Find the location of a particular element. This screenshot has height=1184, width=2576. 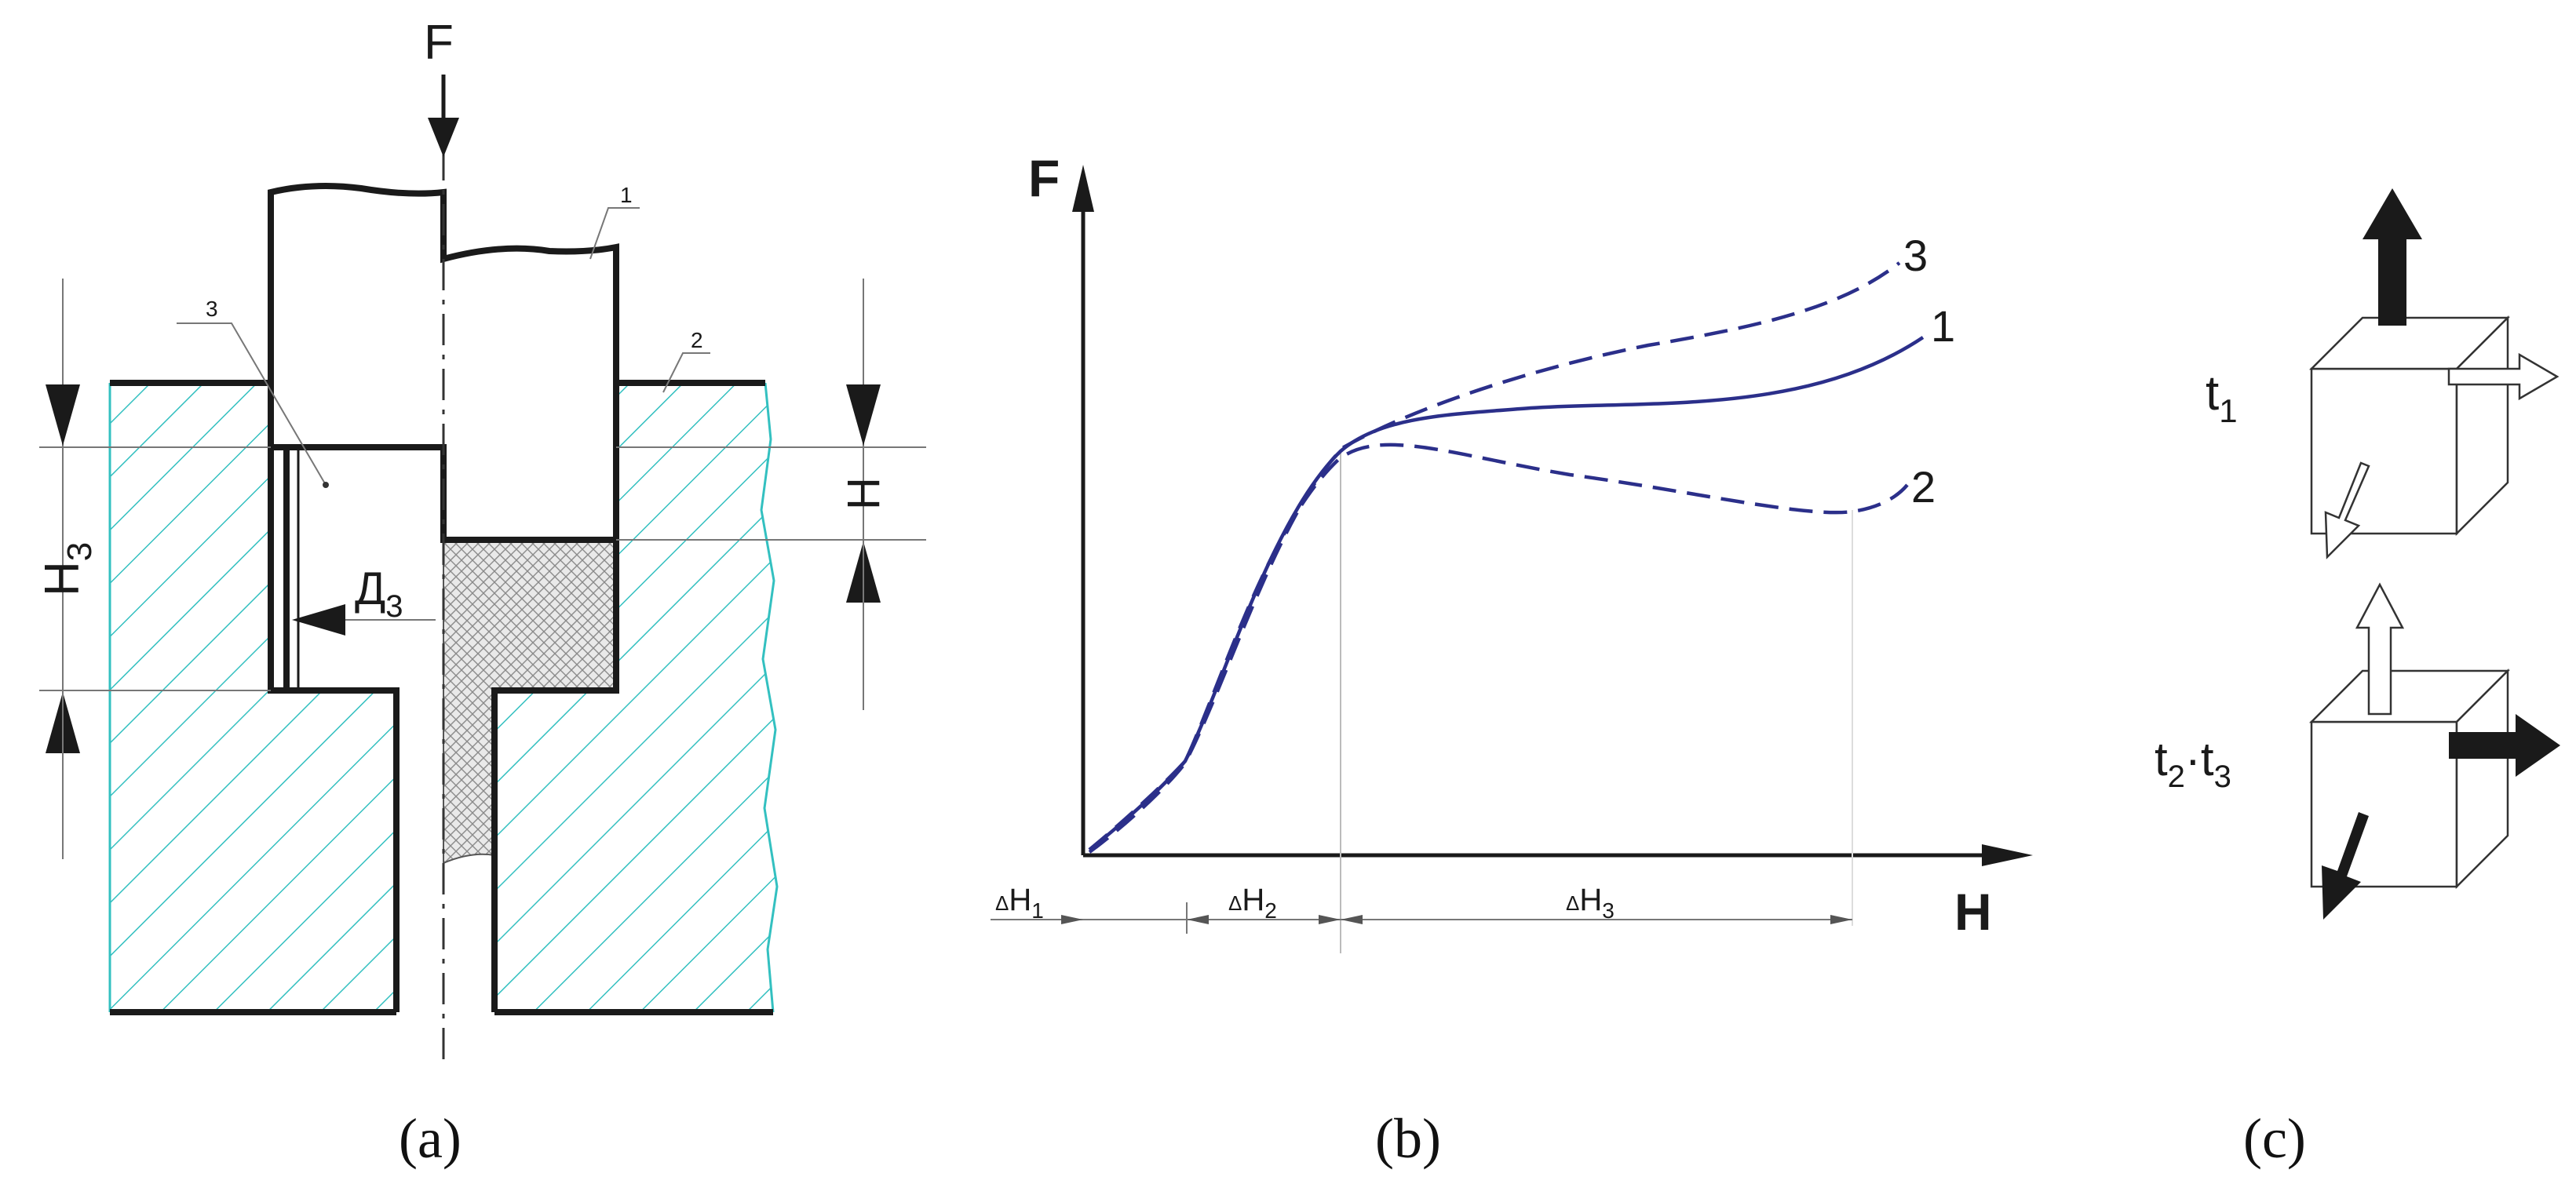

die-right-block is located at coordinates (635, 697).